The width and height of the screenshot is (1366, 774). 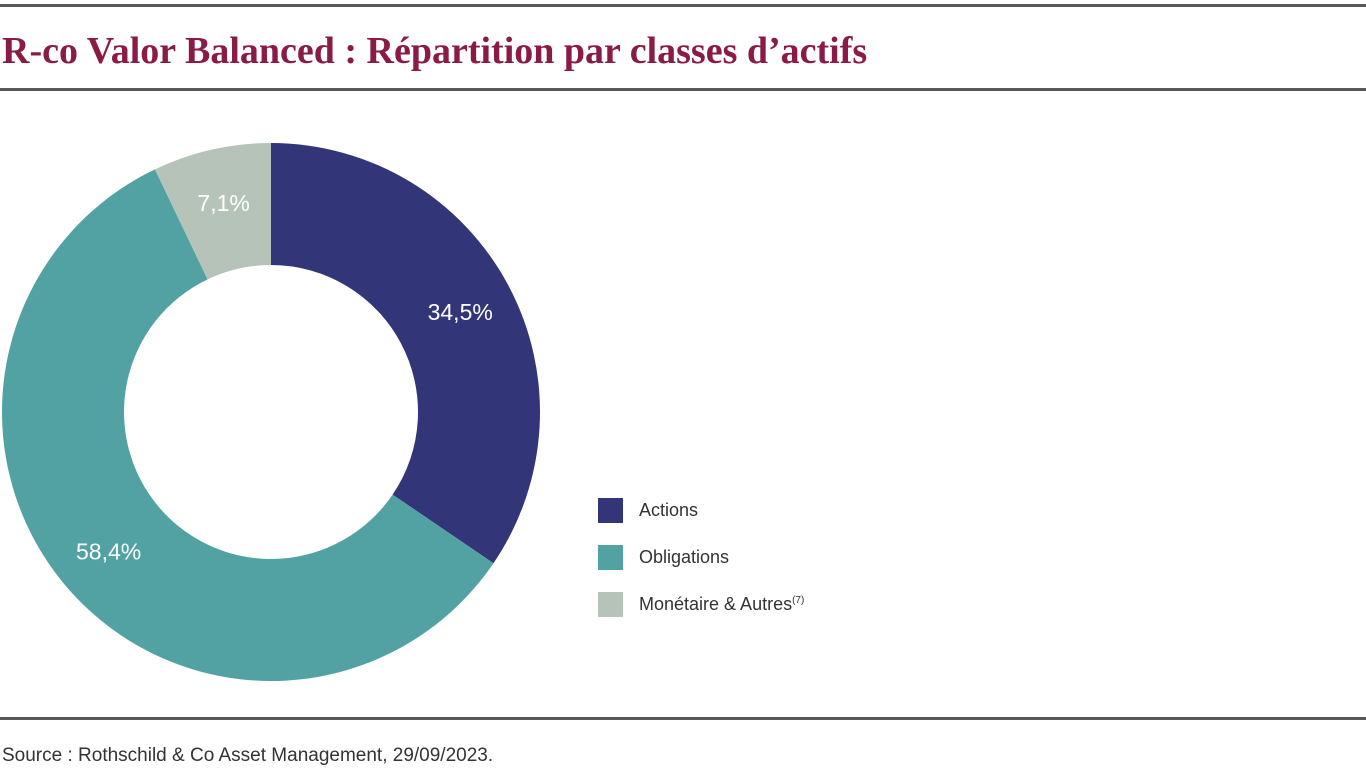 I want to click on slice-actions, so click(x=405, y=353).